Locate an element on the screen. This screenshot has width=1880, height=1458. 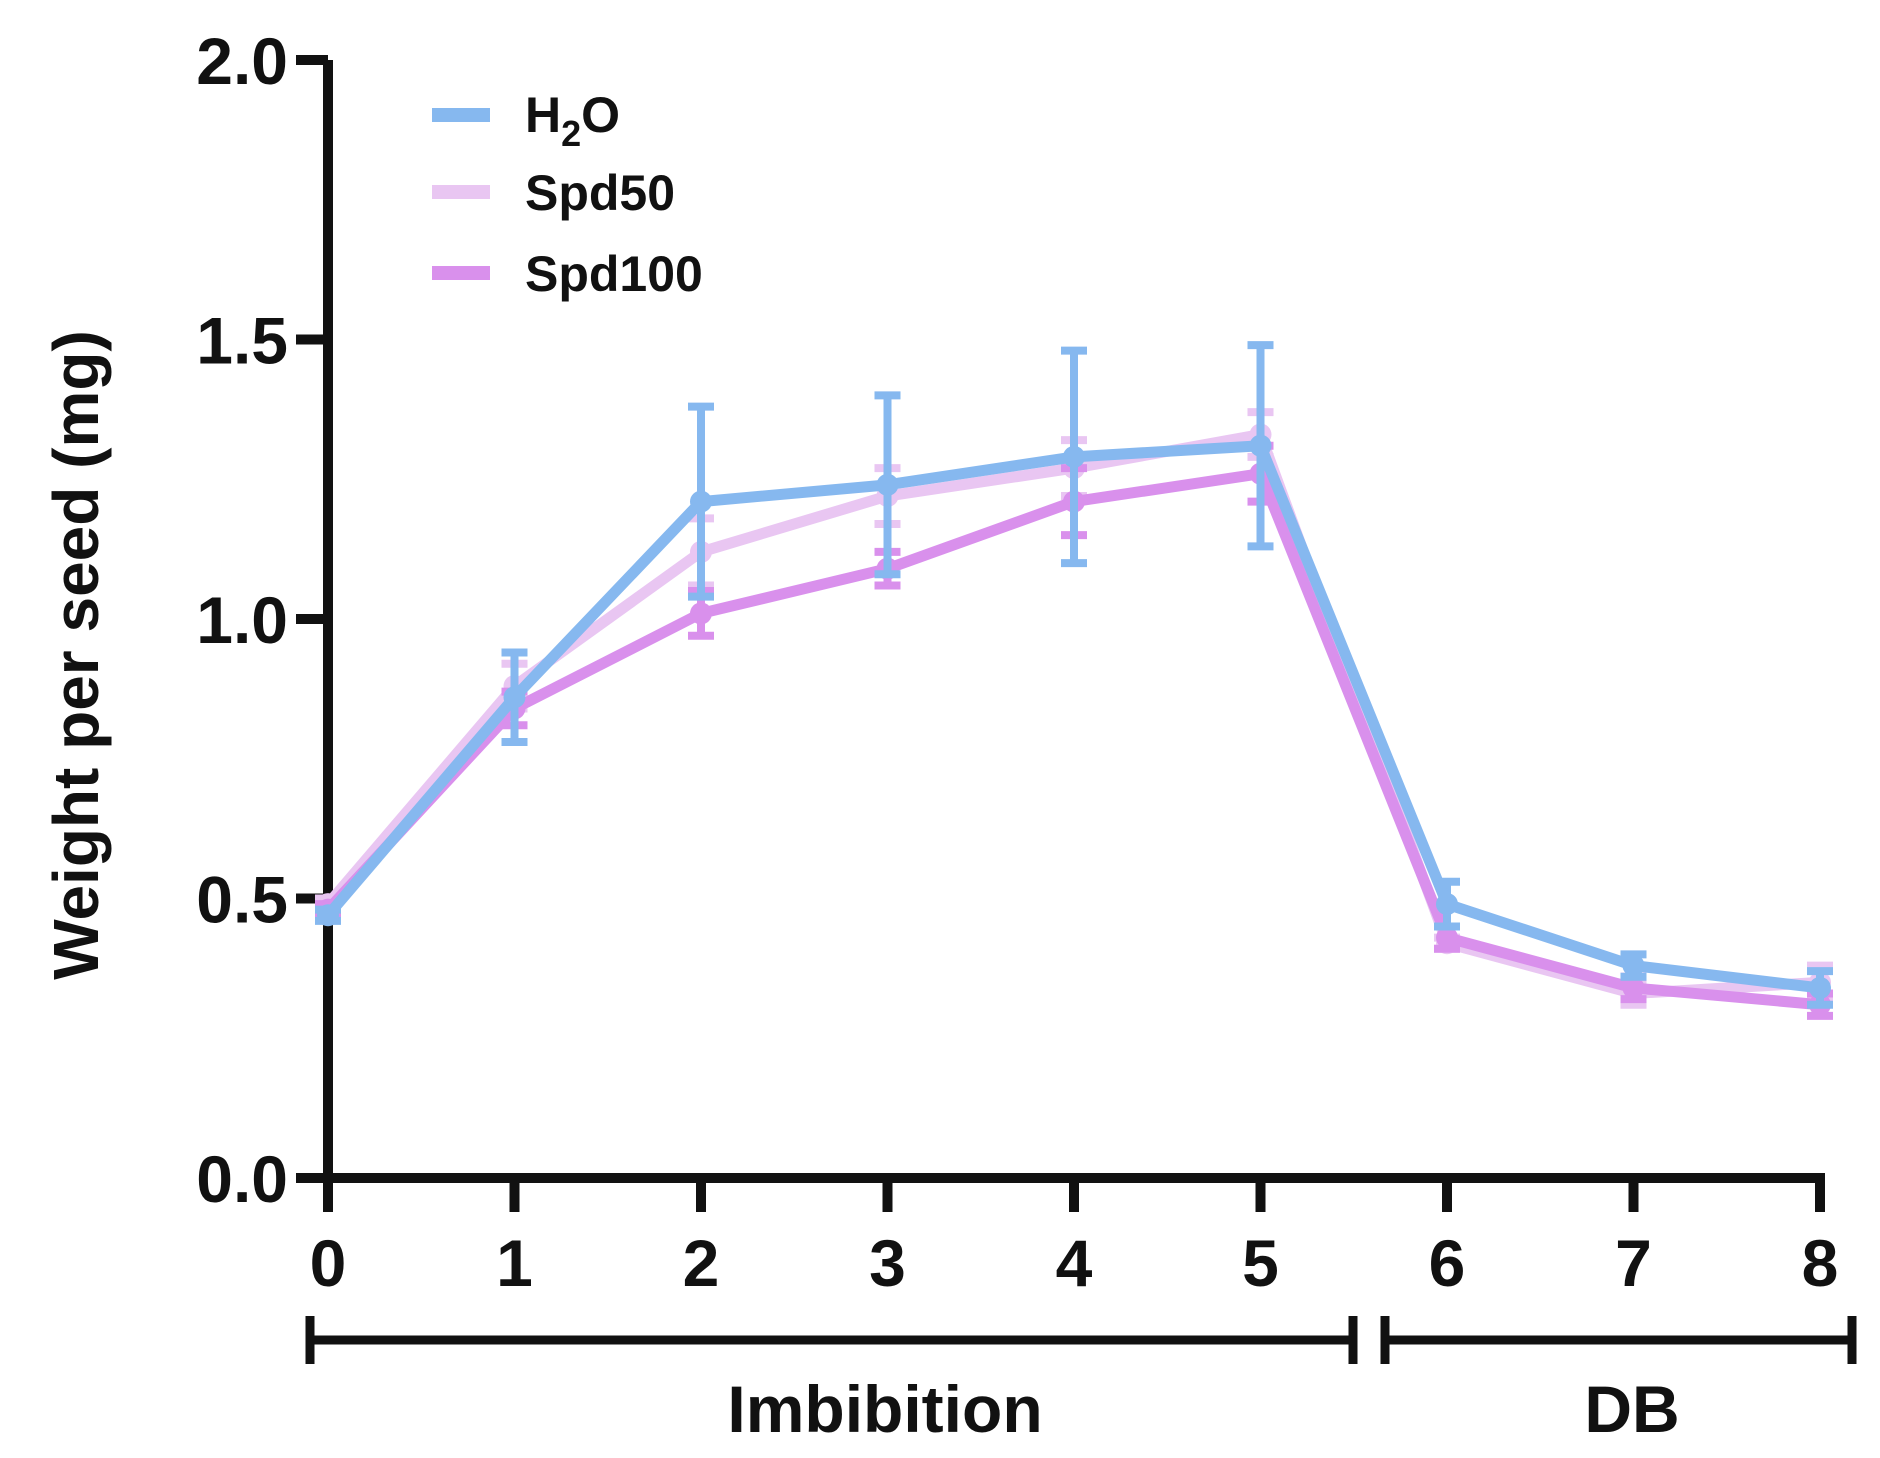
x-tick-label: 5 is located at coordinates (1260, 1263).